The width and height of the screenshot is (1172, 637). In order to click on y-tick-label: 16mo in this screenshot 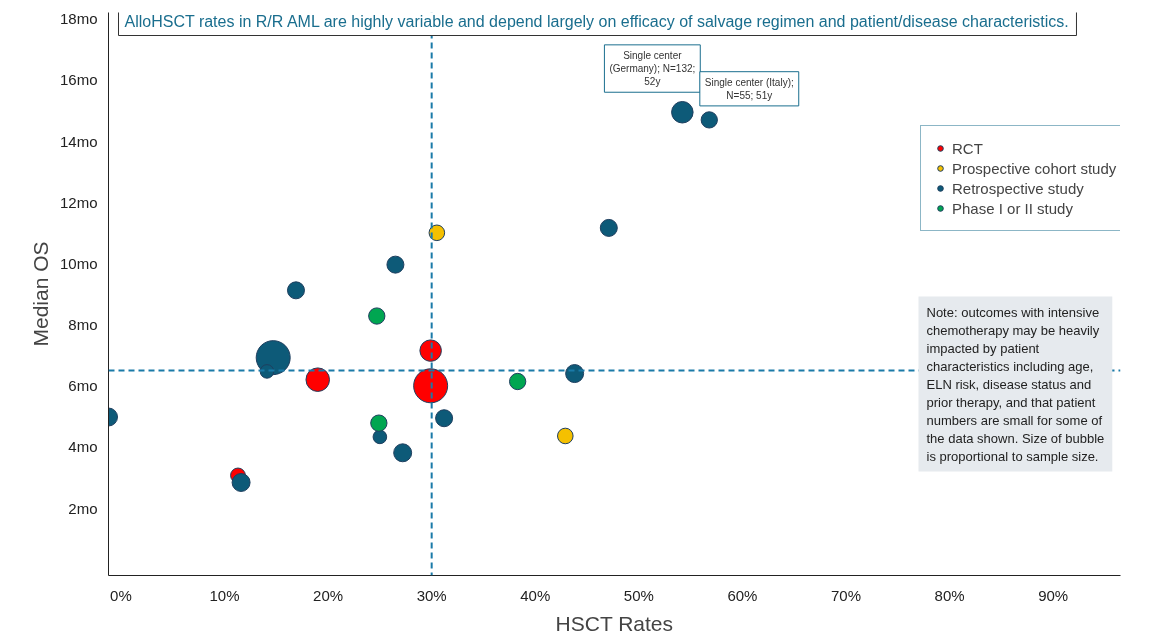, I will do `click(78, 80)`.